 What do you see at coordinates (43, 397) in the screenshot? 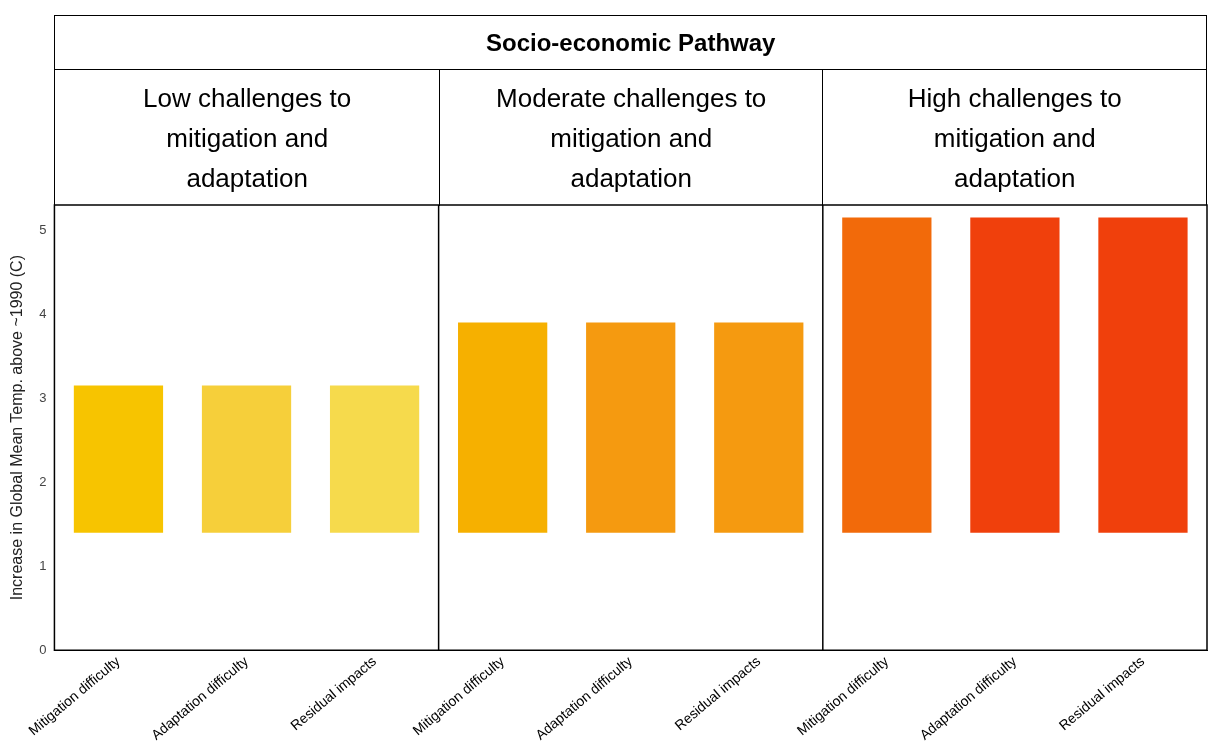
I see `y-tick-label: 3` at bounding box center [43, 397].